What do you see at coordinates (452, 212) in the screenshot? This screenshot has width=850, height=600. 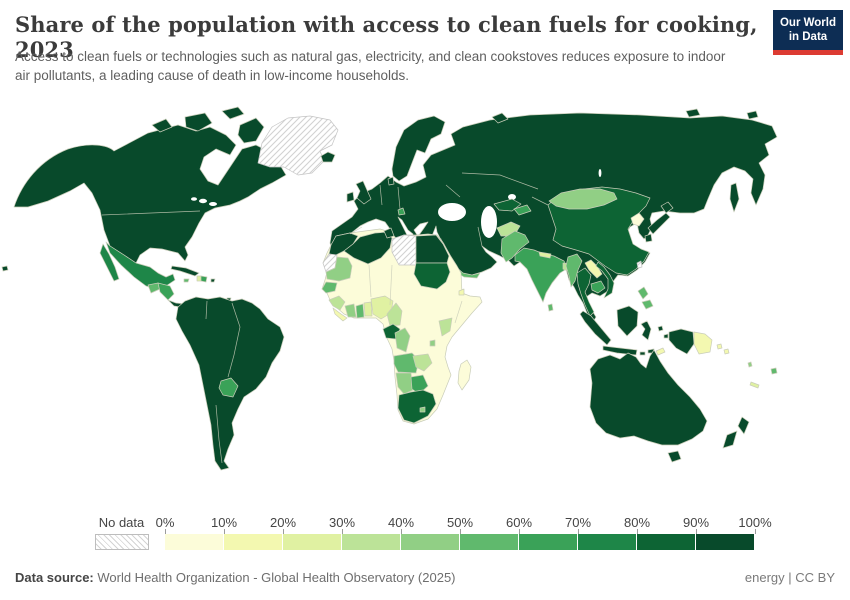 I see `black-sea` at bounding box center [452, 212].